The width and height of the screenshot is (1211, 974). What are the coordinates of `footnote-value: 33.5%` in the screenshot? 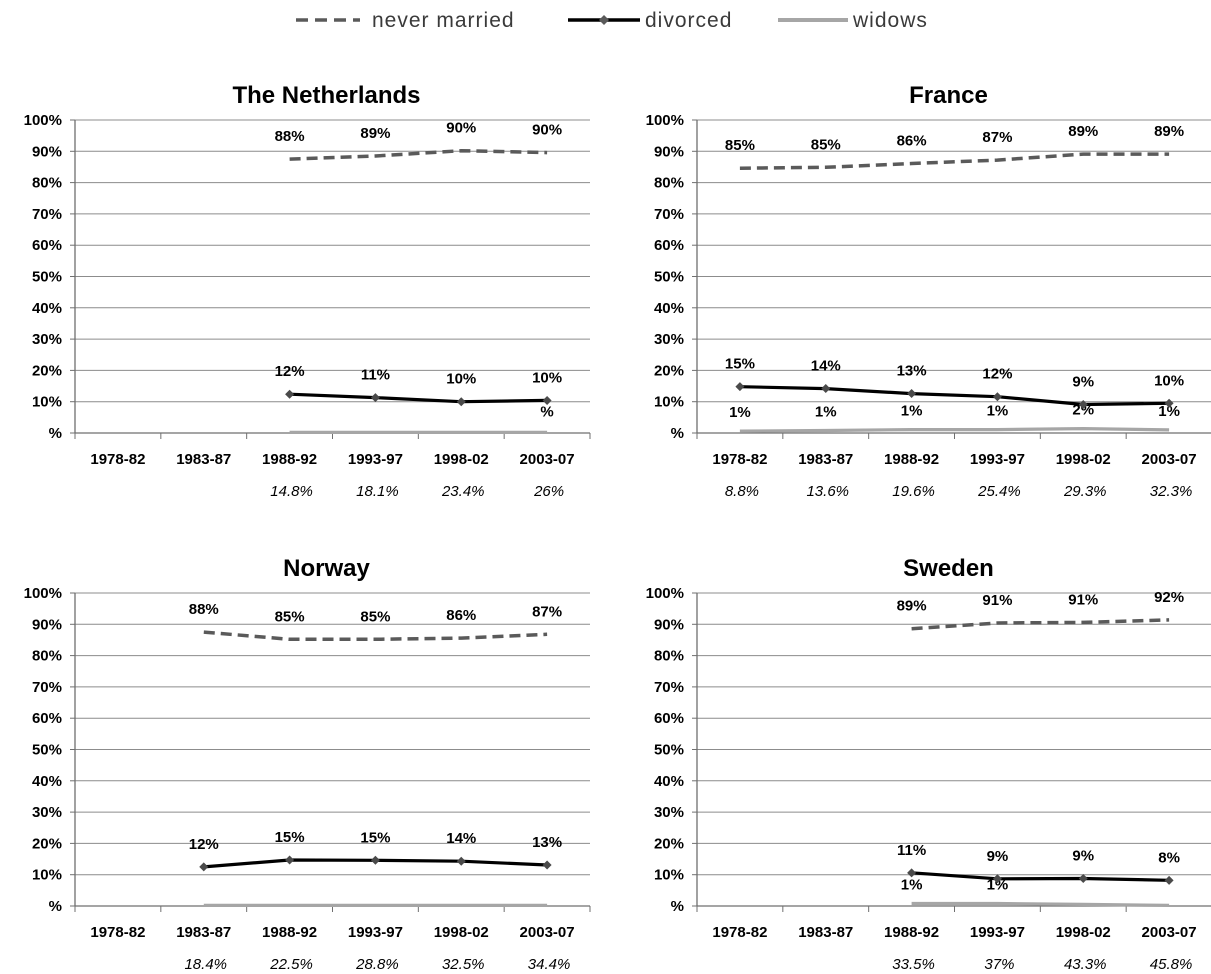 It's located at (913, 964).